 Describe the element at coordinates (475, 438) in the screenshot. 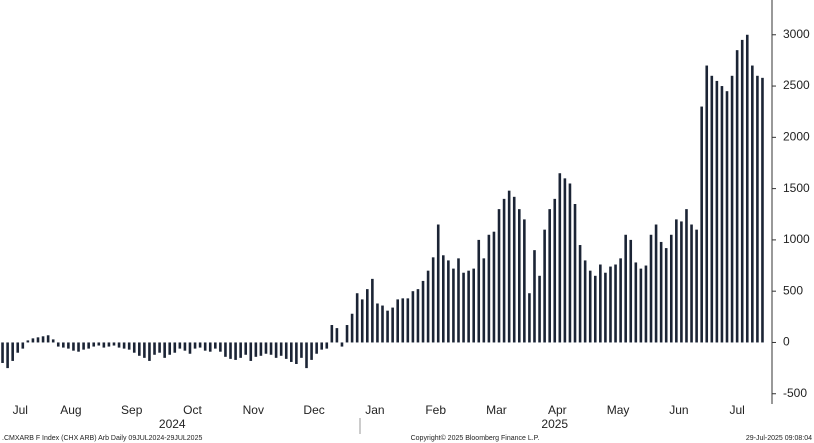

I see `footer-center: Copyright© 2025 Bloomberg Finance L.P.` at that location.